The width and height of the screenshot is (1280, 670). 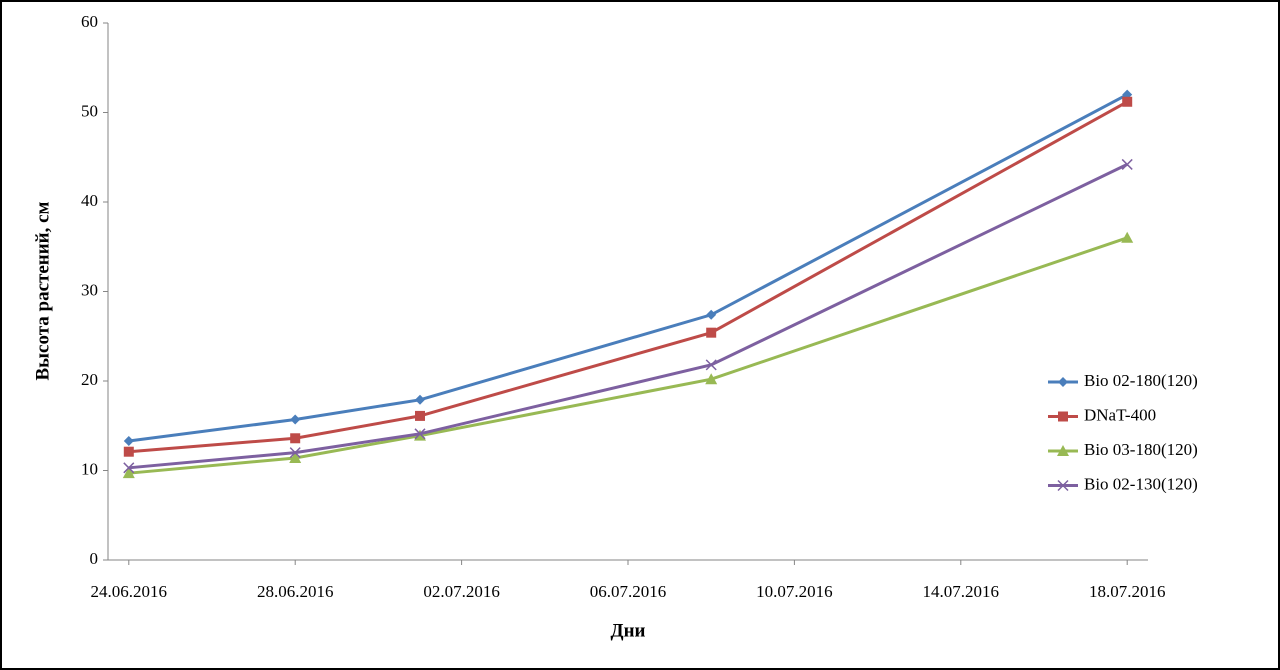 What do you see at coordinates (1141, 380) in the screenshot?
I see `legend-label: Bio 02-180(120)` at bounding box center [1141, 380].